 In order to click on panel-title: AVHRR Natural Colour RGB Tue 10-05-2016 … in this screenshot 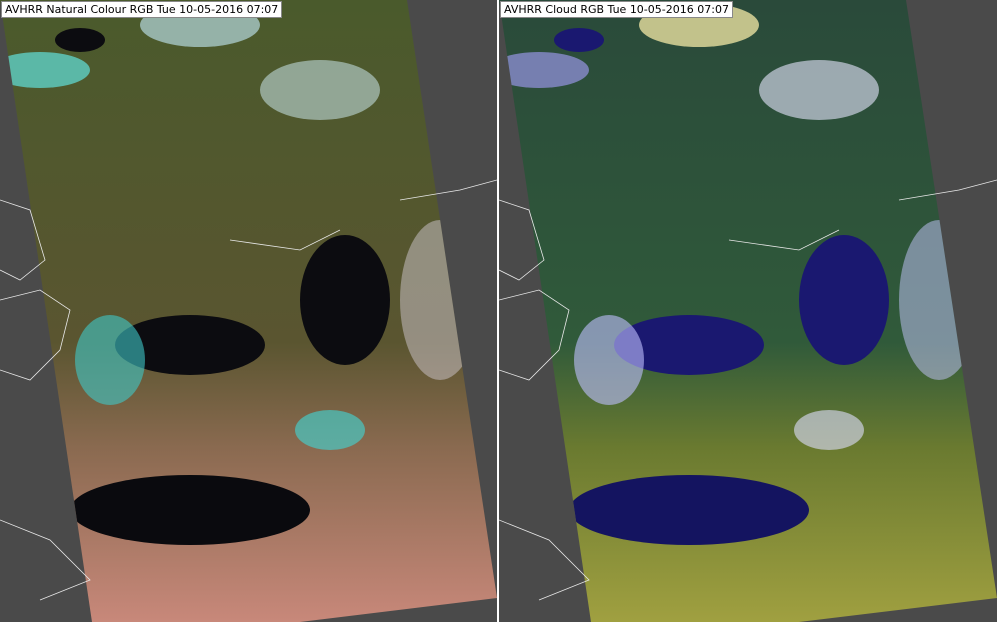, I will do `click(142, 9)`.